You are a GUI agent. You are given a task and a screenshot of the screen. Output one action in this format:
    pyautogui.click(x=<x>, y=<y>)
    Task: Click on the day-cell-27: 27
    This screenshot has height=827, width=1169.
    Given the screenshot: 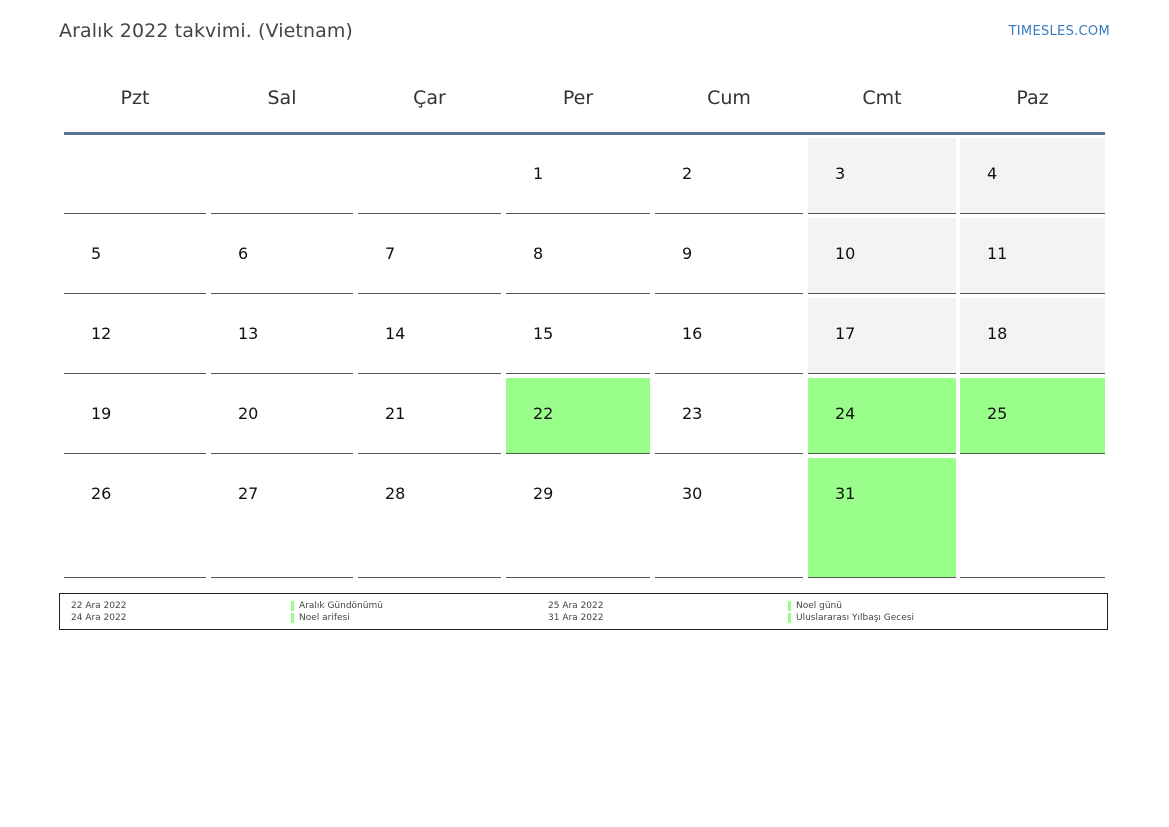 What is the action you would take?
    pyautogui.click(x=282, y=518)
    